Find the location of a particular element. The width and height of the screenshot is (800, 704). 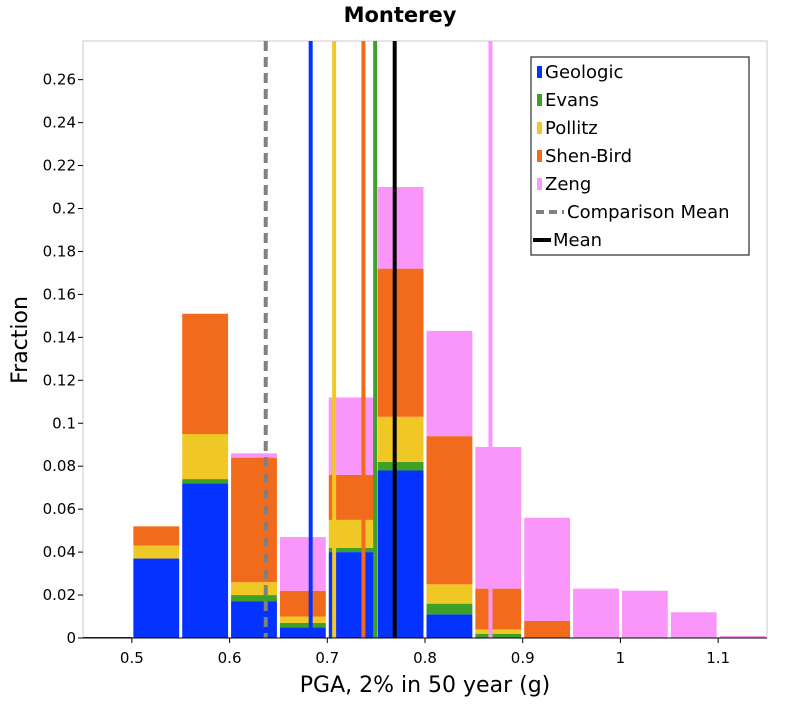

legend-label-geologic: Geologic is located at coordinates (584, 72).